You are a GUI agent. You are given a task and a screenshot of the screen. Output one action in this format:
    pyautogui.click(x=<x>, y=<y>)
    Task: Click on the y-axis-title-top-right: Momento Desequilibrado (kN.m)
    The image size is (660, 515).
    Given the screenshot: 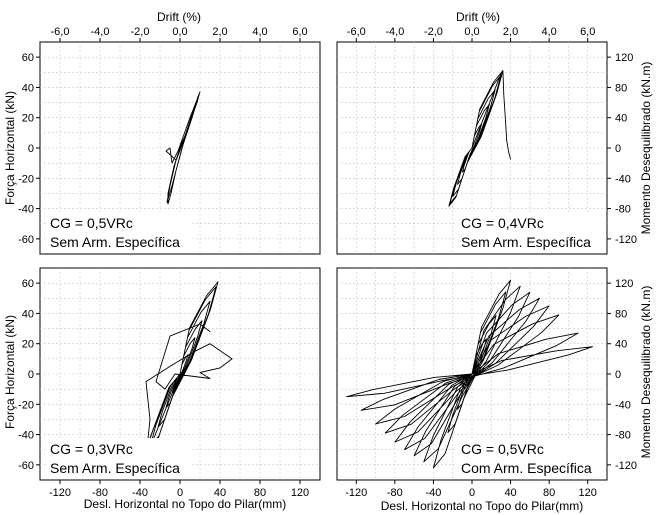 What is the action you would take?
    pyautogui.click(x=646, y=148)
    